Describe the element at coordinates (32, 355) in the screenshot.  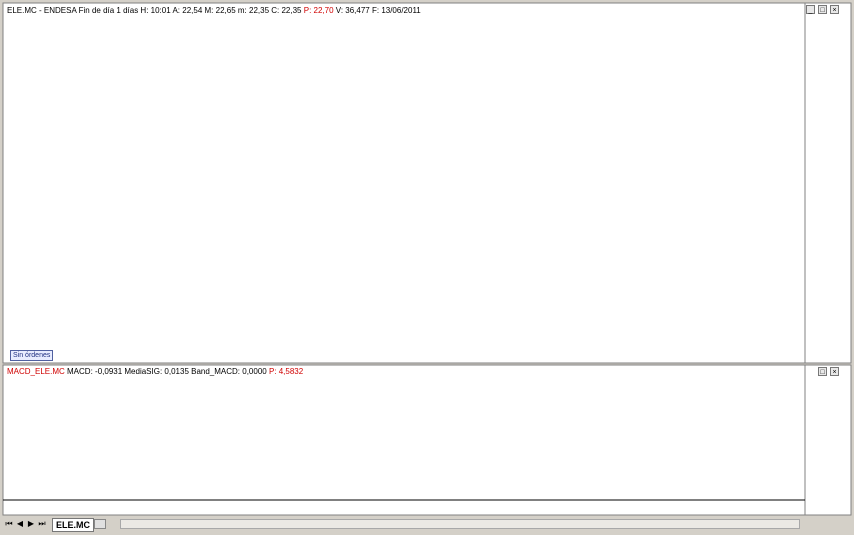
I see `sin-ordenes-badge: Sin órdenes` at that location.